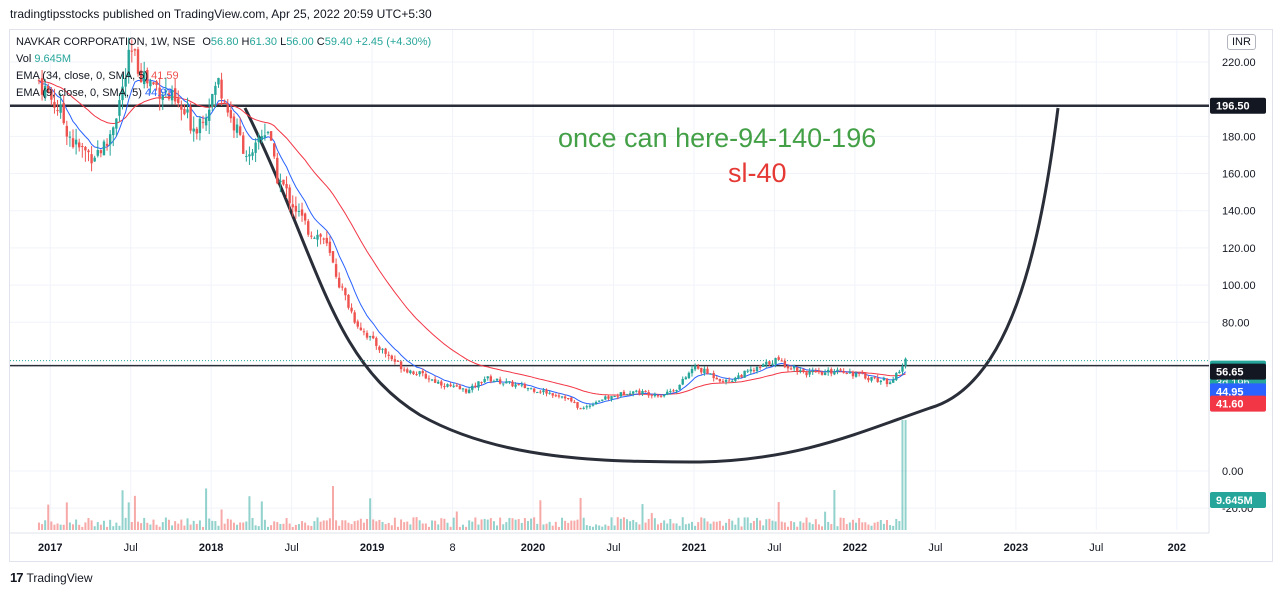 This screenshot has height=595, width=1280. I want to click on ema34-value: 41.59, so click(165, 76).